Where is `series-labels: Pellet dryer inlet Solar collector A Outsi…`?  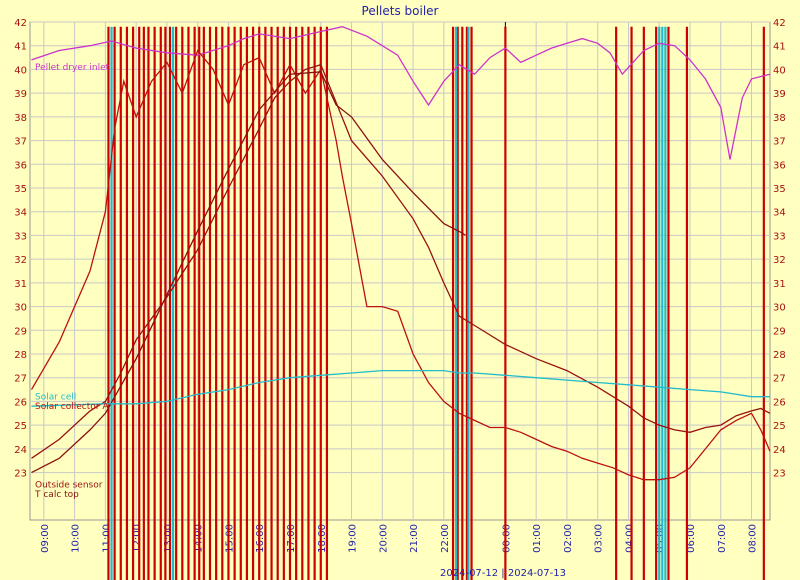 series-labels: Pellet dryer inlet Solar collector A Outsi… is located at coordinates (72, 281).